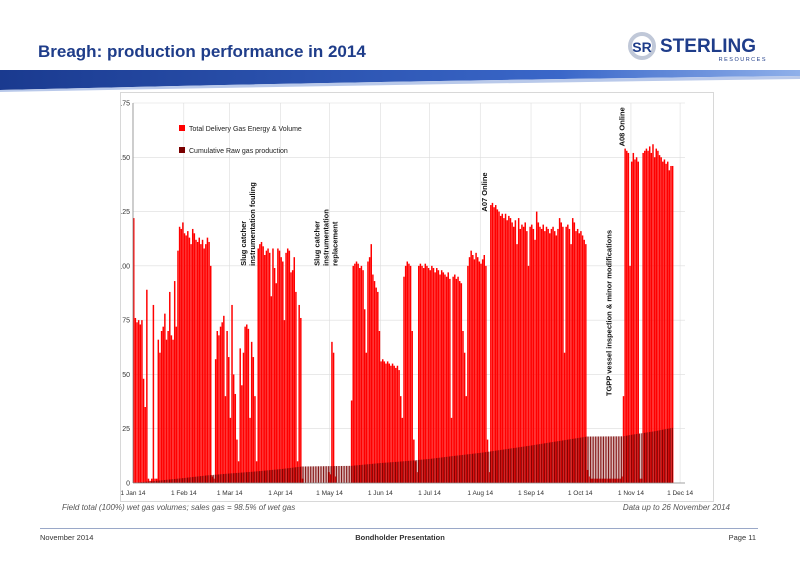 The image size is (800, 566). What do you see at coordinates (580, 493) in the screenshot?
I see `x-tick-label: 1 Oct 14` at bounding box center [580, 493].